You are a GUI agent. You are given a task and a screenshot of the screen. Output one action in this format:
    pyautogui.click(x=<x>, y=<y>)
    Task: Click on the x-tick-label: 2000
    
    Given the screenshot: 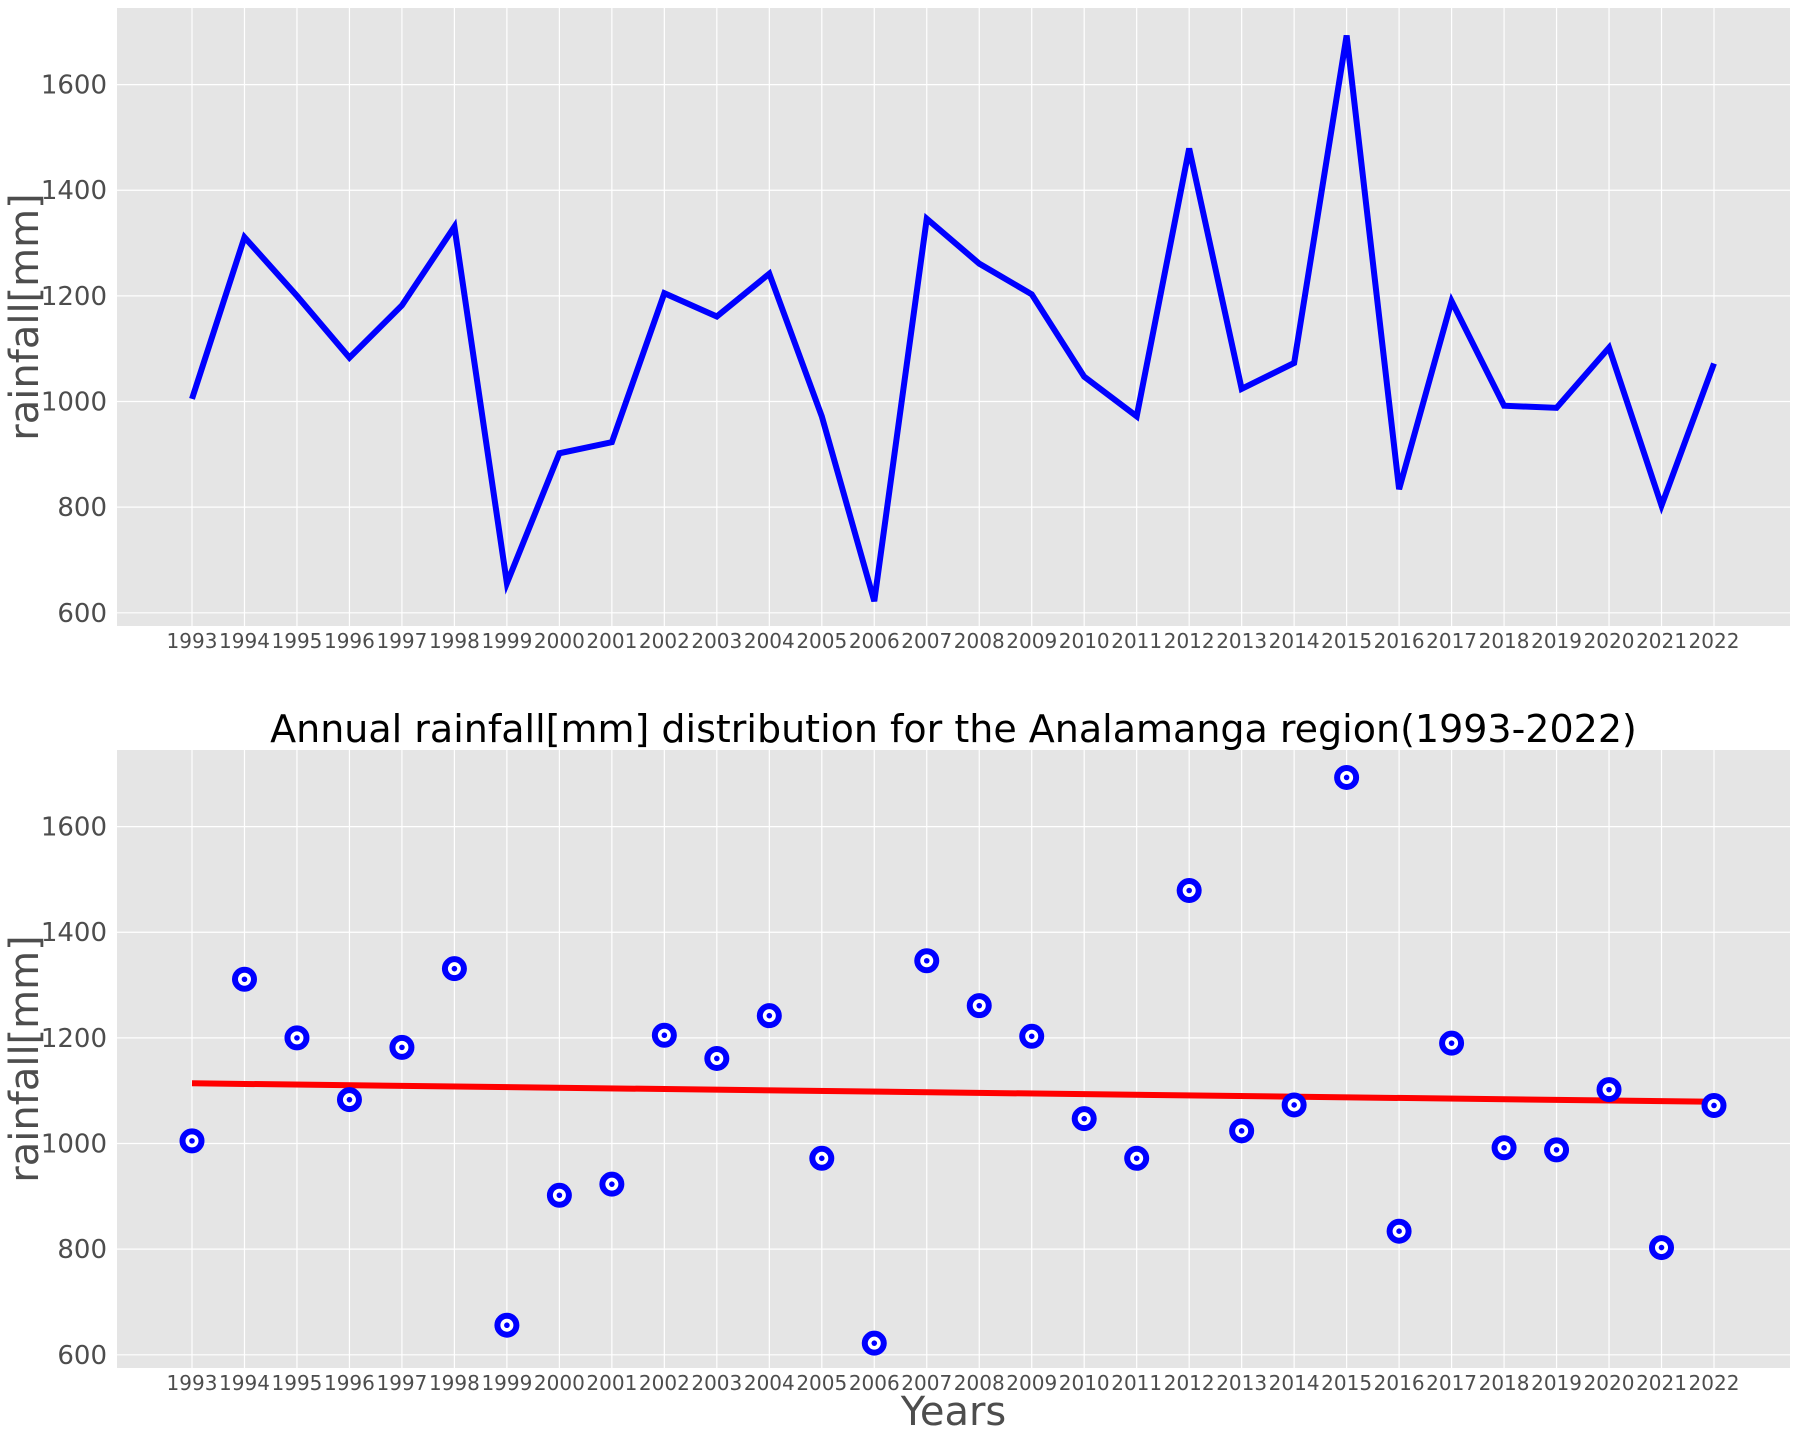 What is the action you would take?
    pyautogui.click(x=559, y=1383)
    